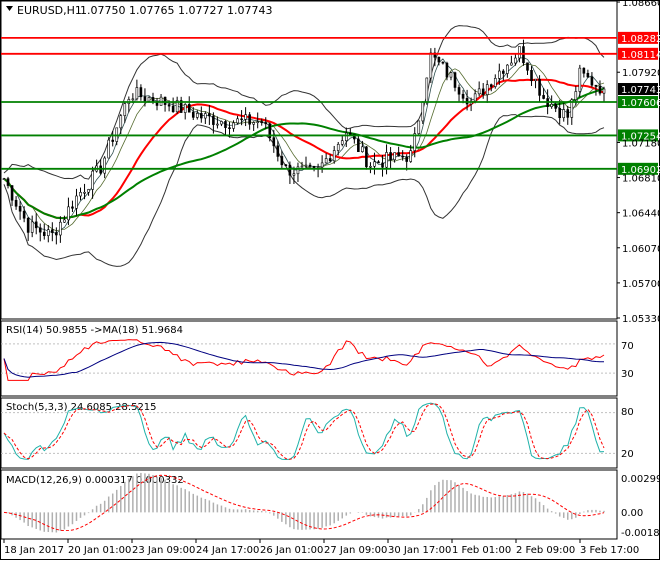 This screenshot has width=660, height=564. I want to click on current-price-label: 1.07743, so click(640, 90).